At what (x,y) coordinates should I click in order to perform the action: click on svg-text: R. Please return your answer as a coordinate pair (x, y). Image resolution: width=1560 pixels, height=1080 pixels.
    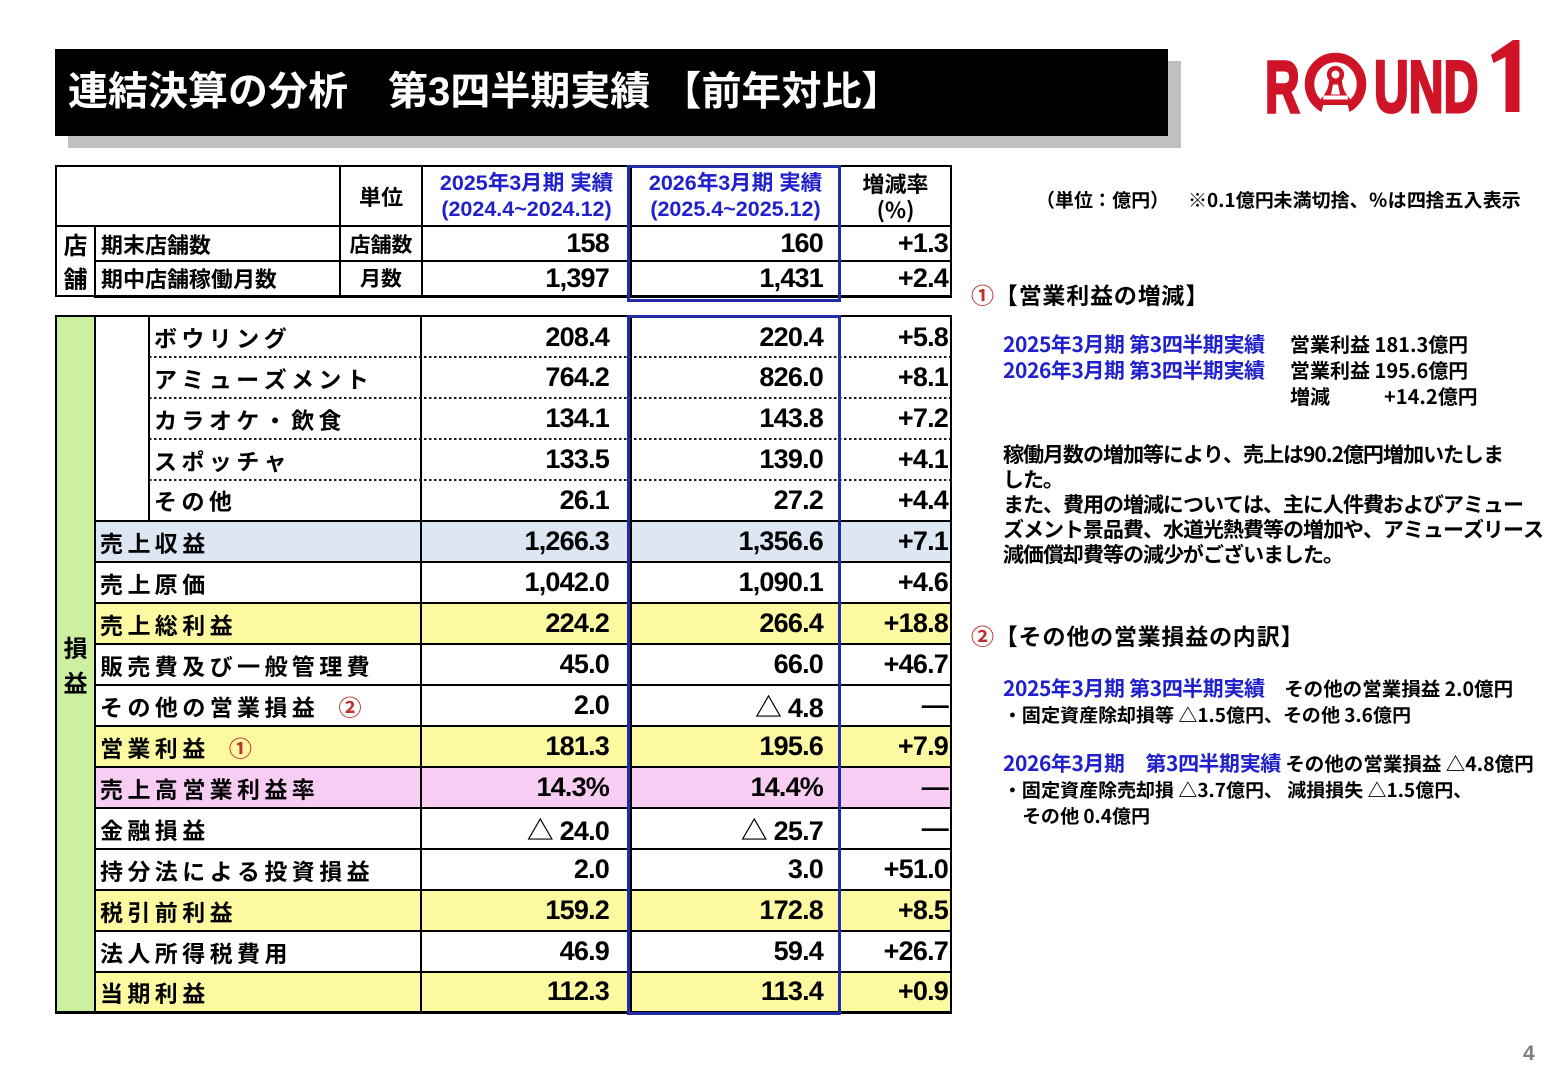
    Looking at the image, I should click on (1282, 82).